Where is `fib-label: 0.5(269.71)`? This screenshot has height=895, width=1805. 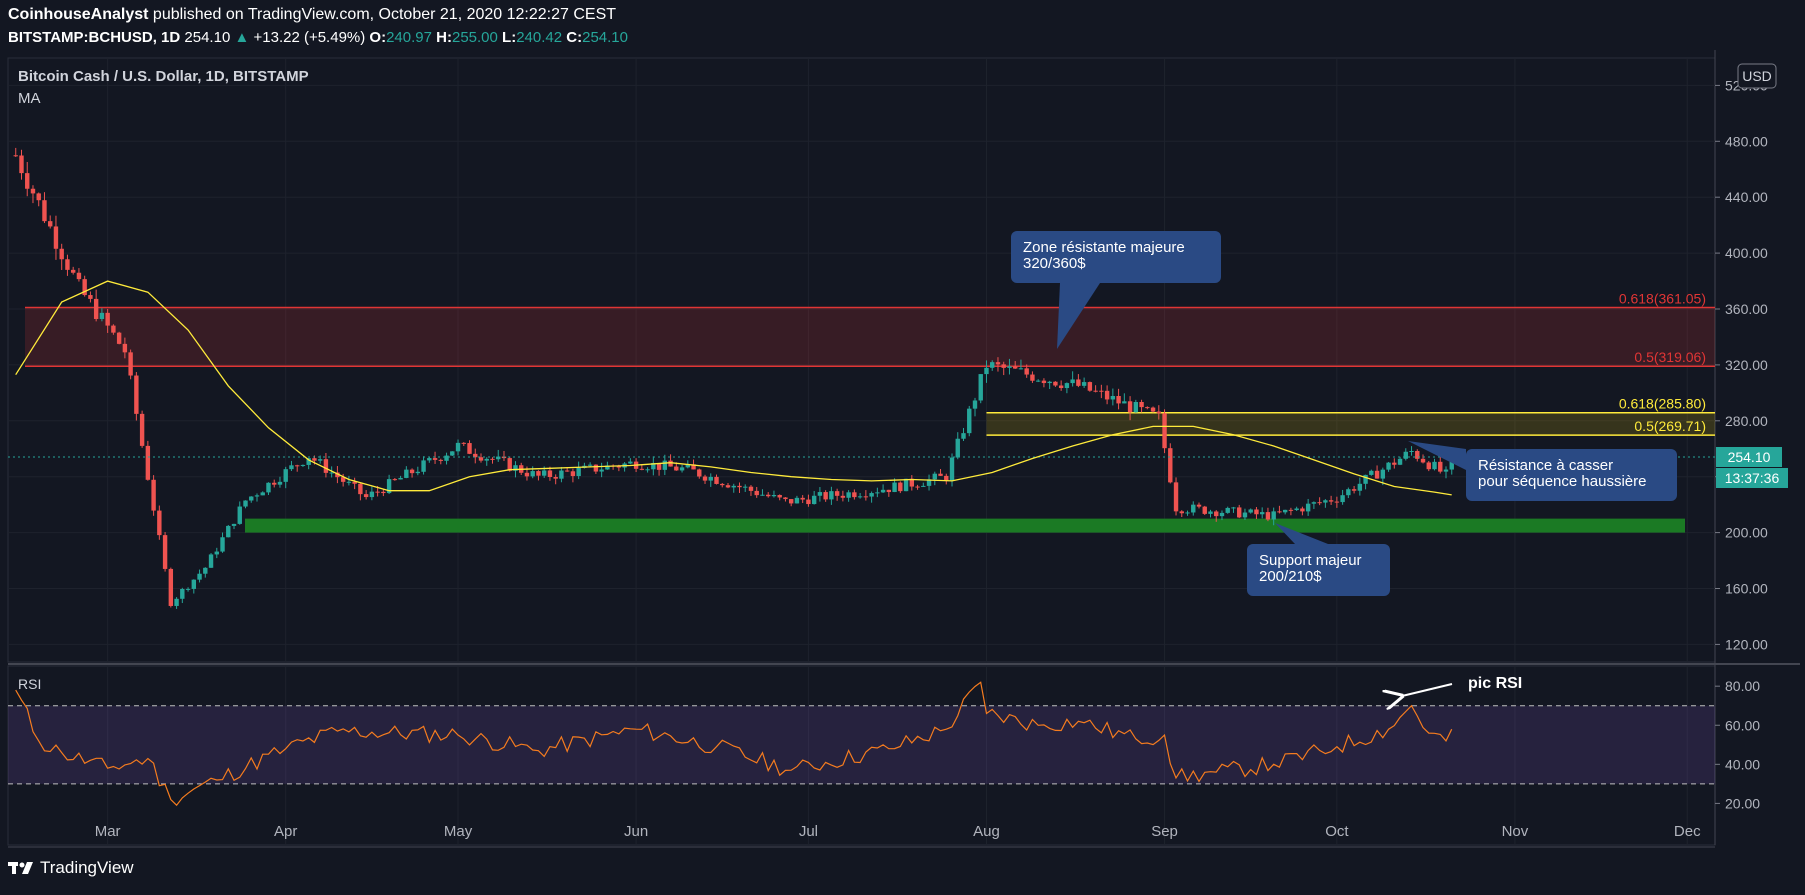 fib-label: 0.5(269.71) is located at coordinates (1670, 426).